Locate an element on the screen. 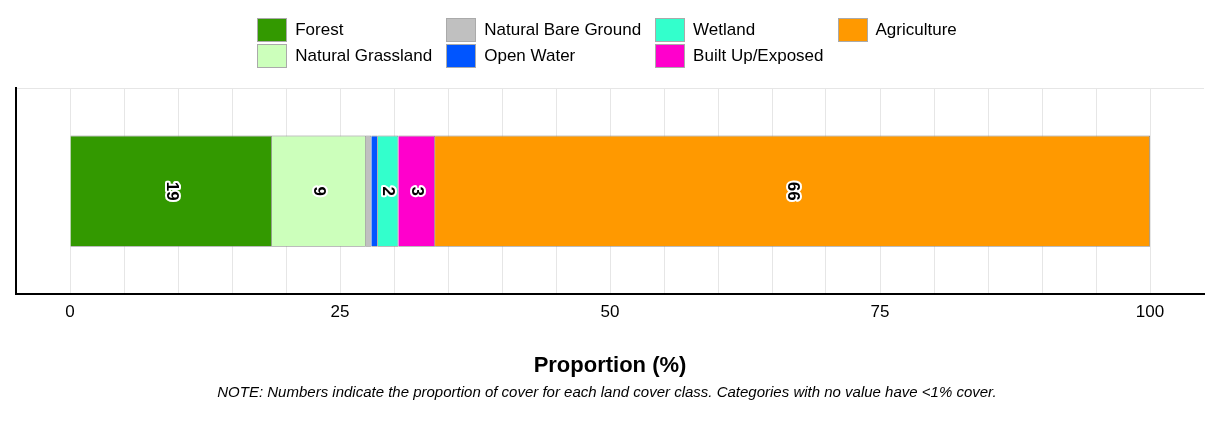 The height and width of the screenshot is (426, 1214). x-tick-label: 50 is located at coordinates (610, 312).